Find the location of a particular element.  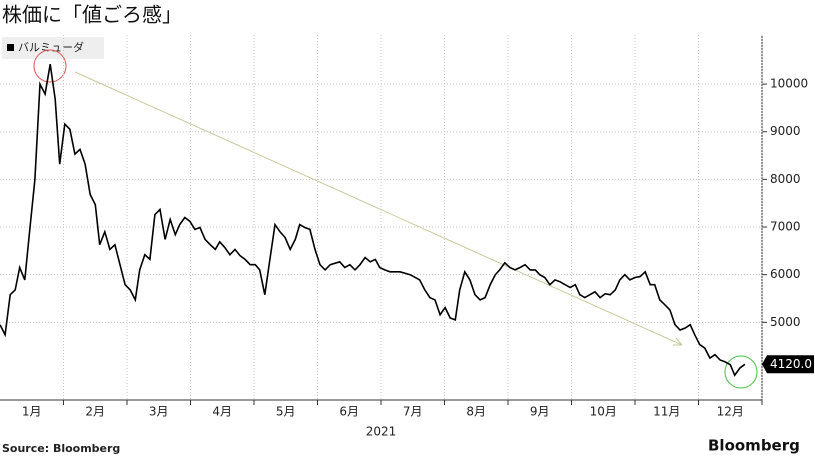

x-tick-label: 4月 is located at coordinates (222, 412).